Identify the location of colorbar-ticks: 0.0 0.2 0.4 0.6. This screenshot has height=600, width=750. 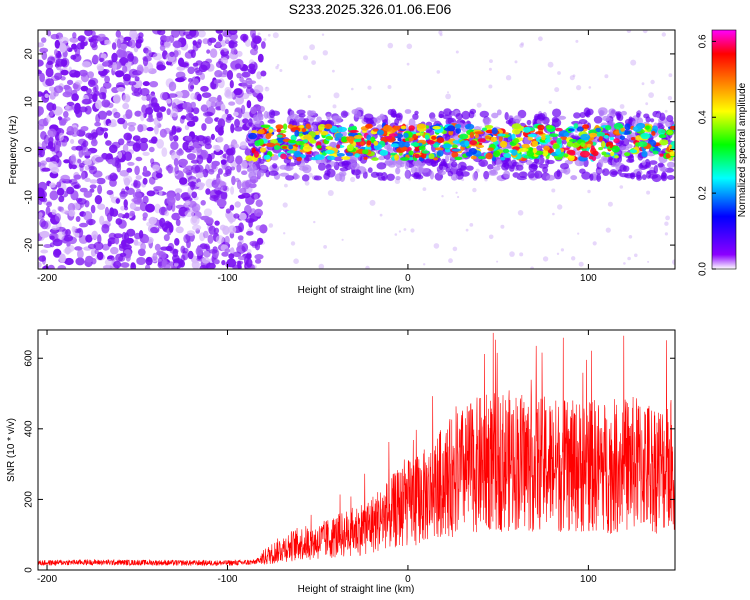
(707, 155).